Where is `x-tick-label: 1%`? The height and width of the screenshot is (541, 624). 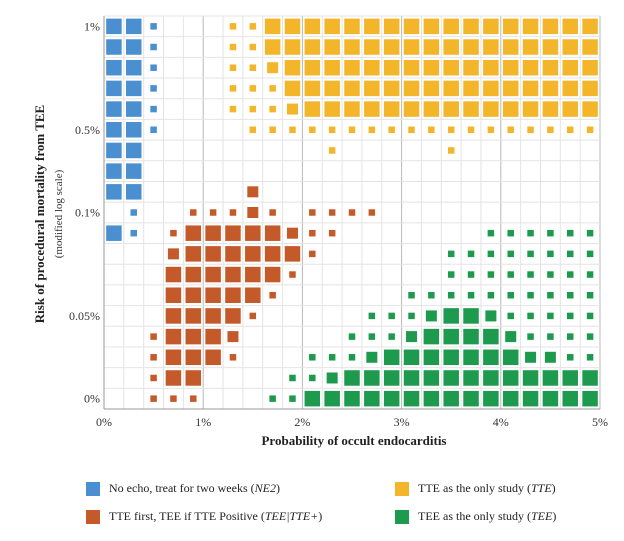 x-tick-label: 1% is located at coordinates (203, 422).